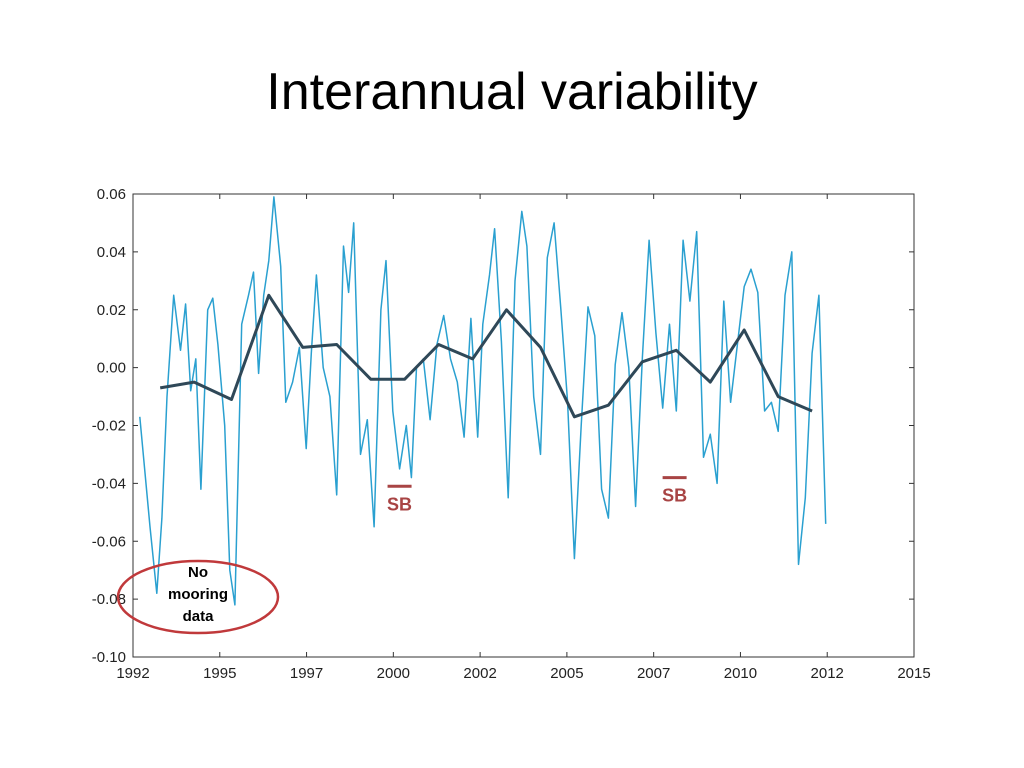 The width and height of the screenshot is (1024, 768). What do you see at coordinates (198, 594) in the screenshot?
I see `no-data-label: mooring` at bounding box center [198, 594].